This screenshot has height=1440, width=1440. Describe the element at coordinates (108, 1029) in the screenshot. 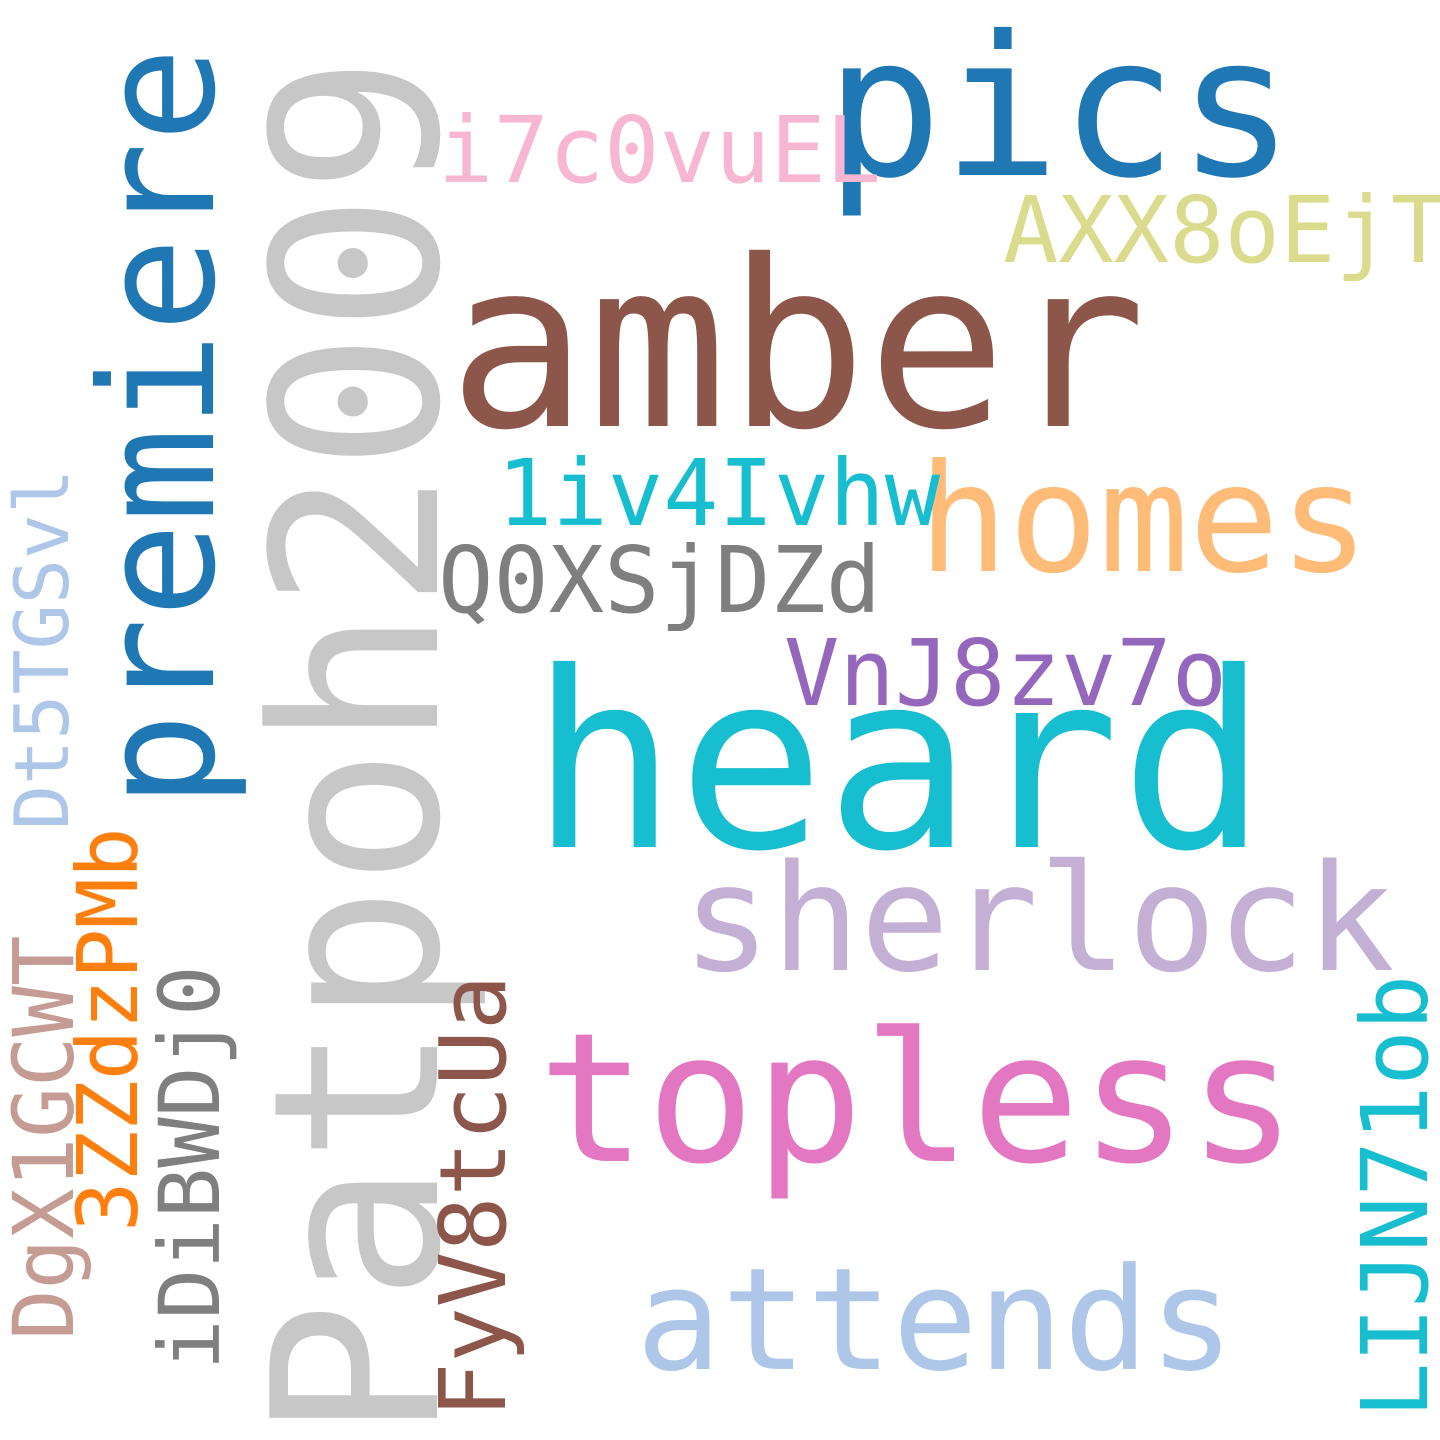

I see `word-3zzdzpmb: 3ZZdzPMb` at that location.